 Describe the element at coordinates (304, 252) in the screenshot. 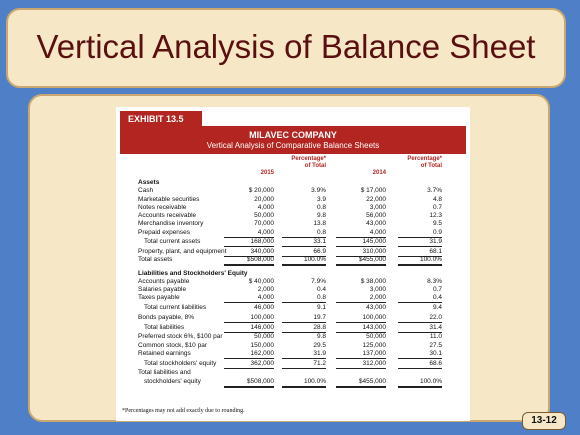

I see `percent-2015-cell: 66.9` at that location.